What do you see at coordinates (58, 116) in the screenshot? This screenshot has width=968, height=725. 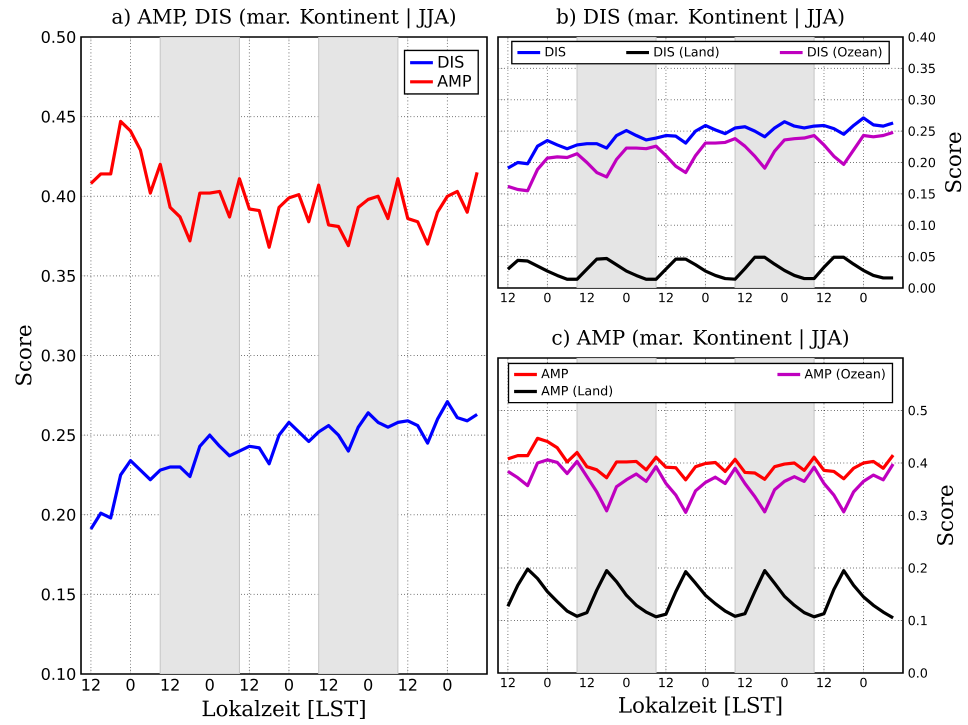 I see `y-tick-label: 0.45` at bounding box center [58, 116].